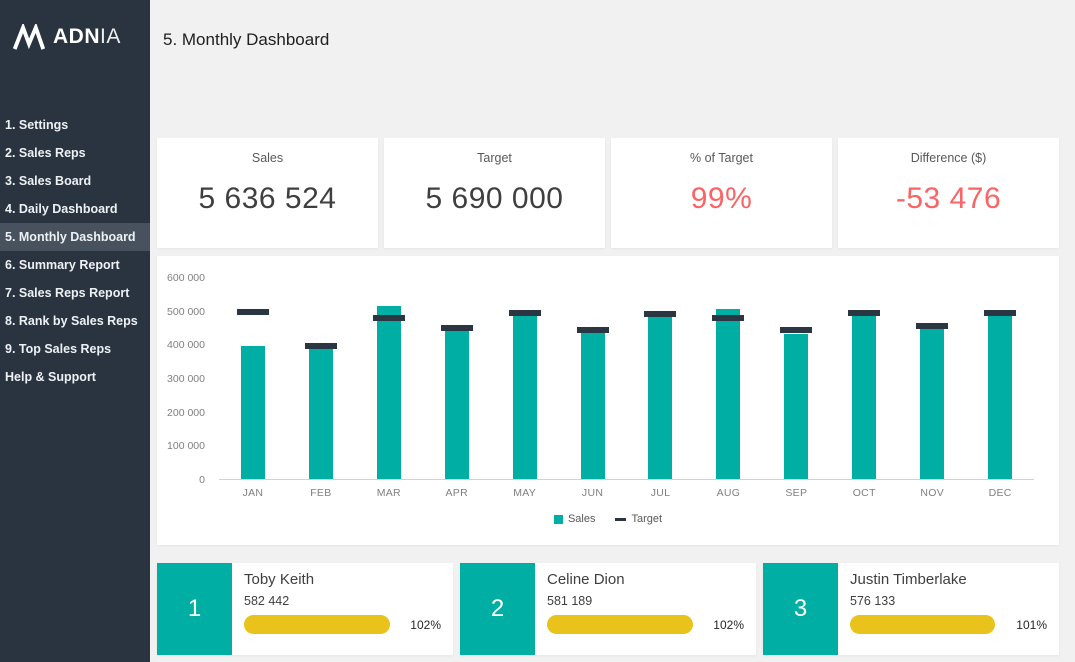 The image size is (1075, 662). Describe the element at coordinates (948, 609) in the screenshot. I see `rep-card-body: Justin Timberlake 576 133 101%` at that location.